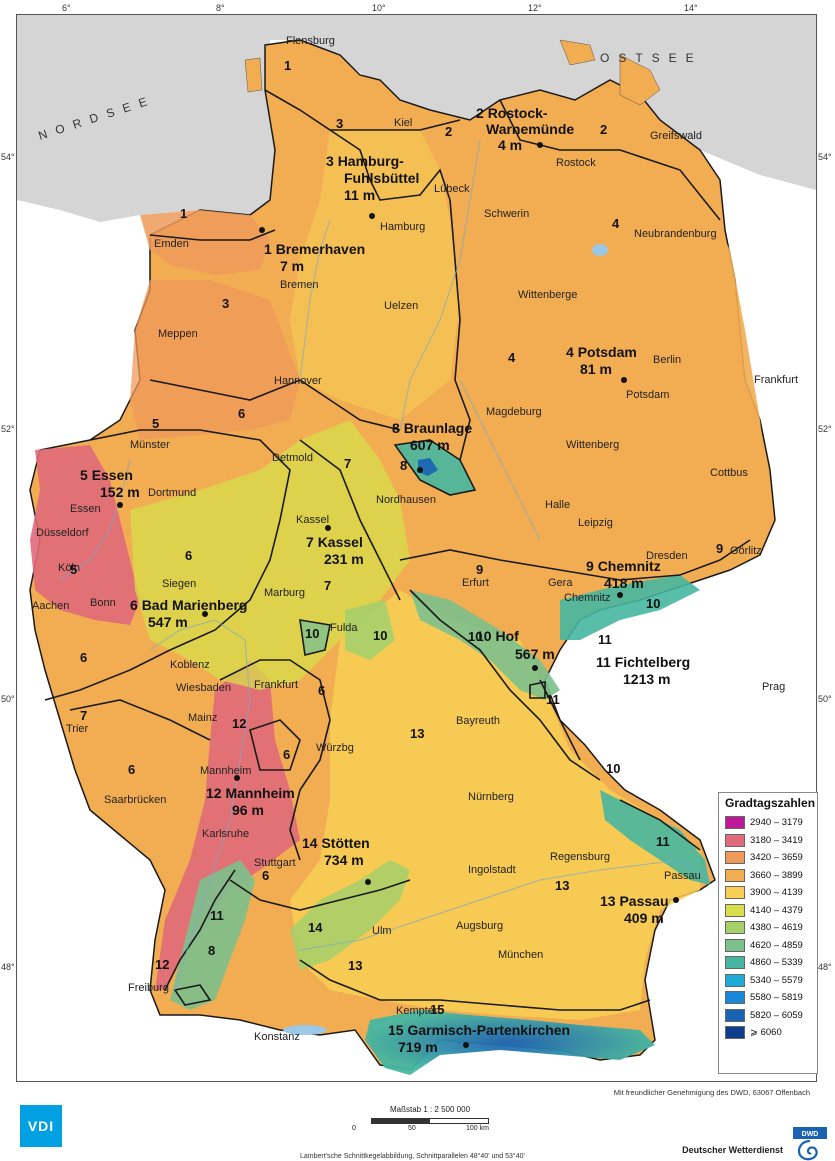 The width and height of the screenshot is (835, 1161). What do you see at coordinates (776, 380) in the screenshot?
I see `svg-text: Frankfurt` at bounding box center [776, 380].